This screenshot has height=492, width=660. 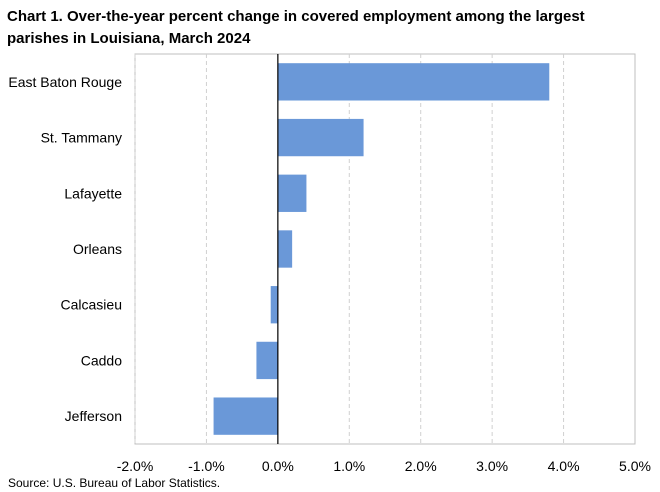 I want to click on x-tick-label: -2.0%, so click(x=135, y=466).